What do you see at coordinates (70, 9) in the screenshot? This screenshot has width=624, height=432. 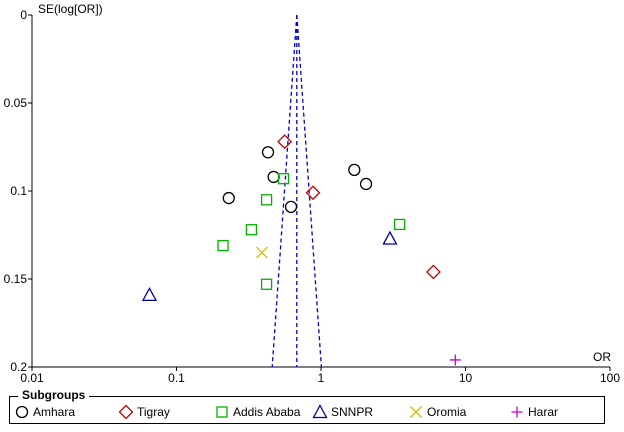 I see `y-axis-label: SE(log[OR])` at bounding box center [70, 9].